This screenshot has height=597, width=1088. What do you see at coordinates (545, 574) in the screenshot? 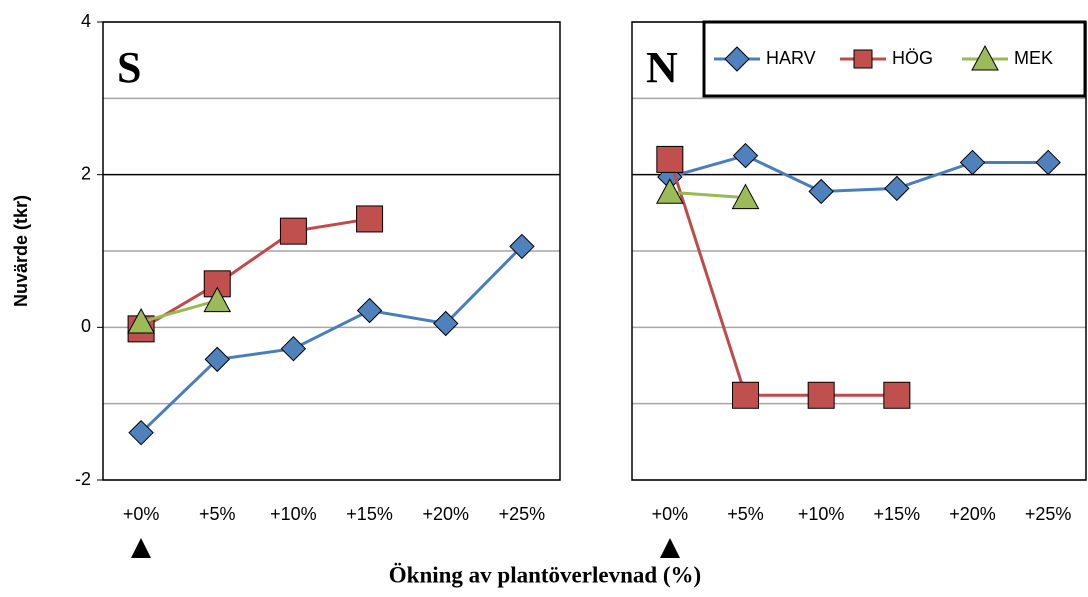
I see `x-axis-title: Ökning av plantöverlevnad (%)` at bounding box center [545, 574].